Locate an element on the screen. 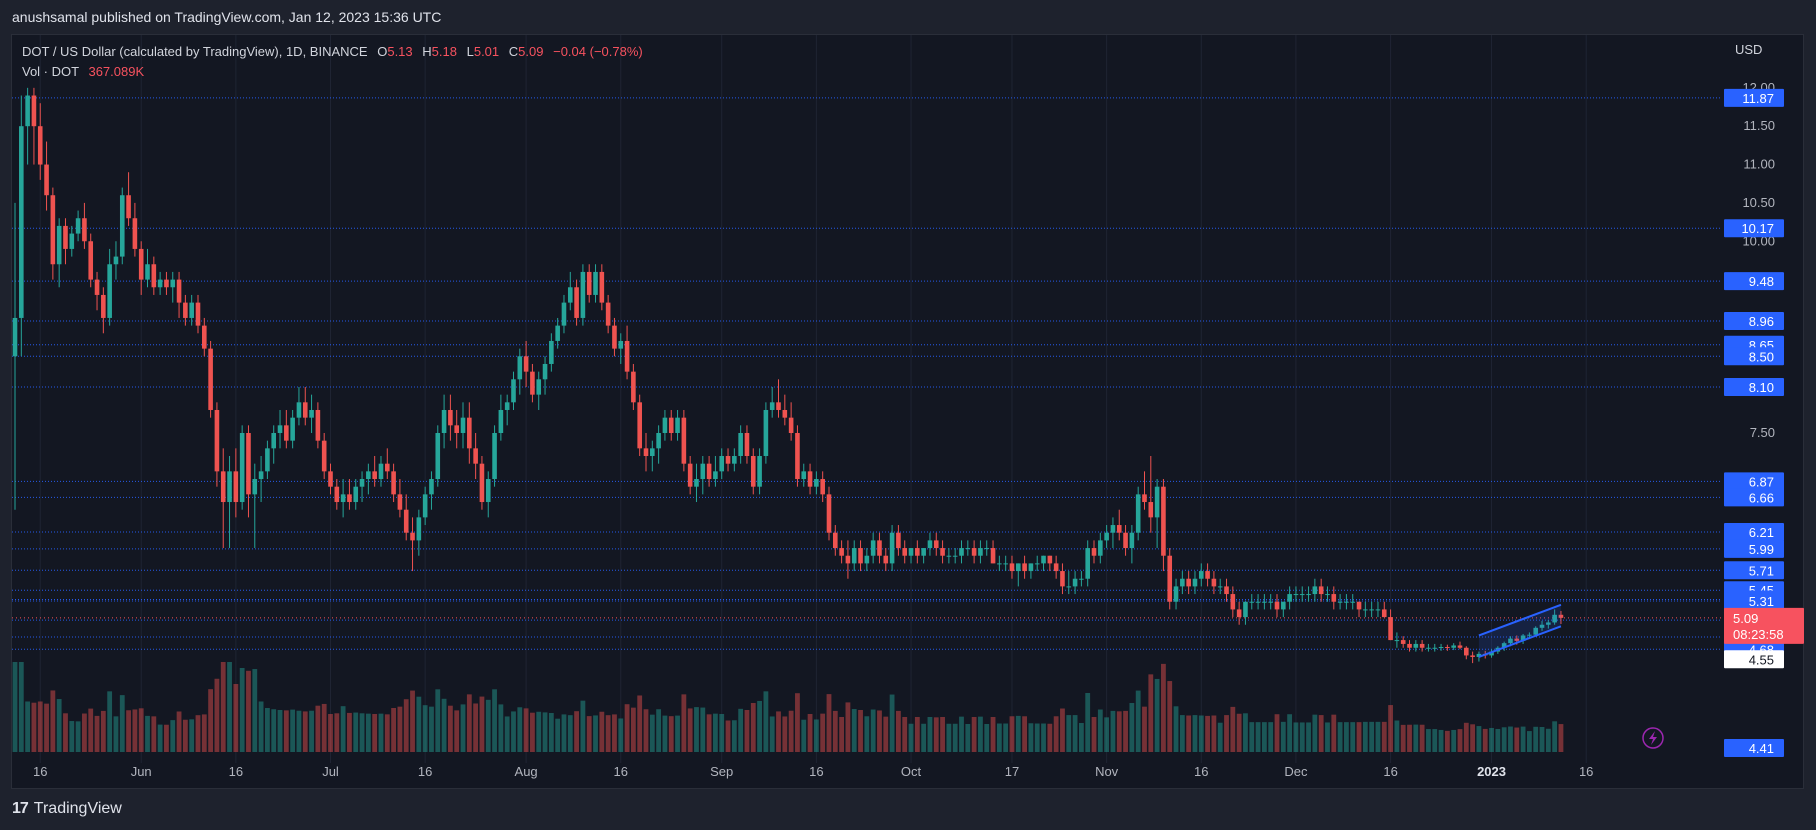 This screenshot has height=830, width=1816. currency-label: USD is located at coordinates (1749, 49).